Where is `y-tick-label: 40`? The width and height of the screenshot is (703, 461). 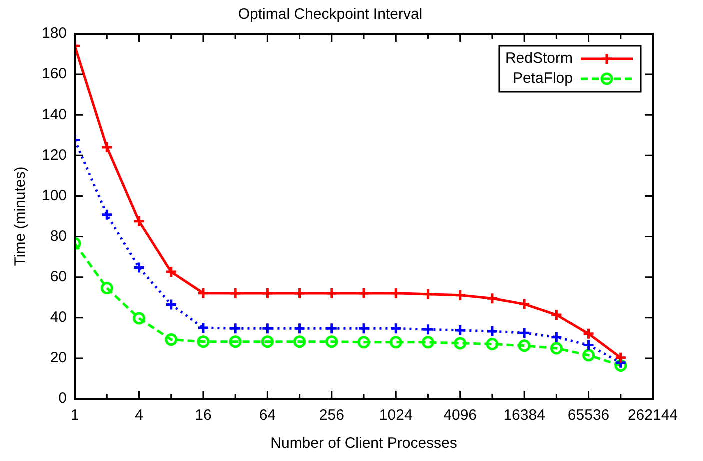
y-tick-label: 40 is located at coordinates (59, 317).